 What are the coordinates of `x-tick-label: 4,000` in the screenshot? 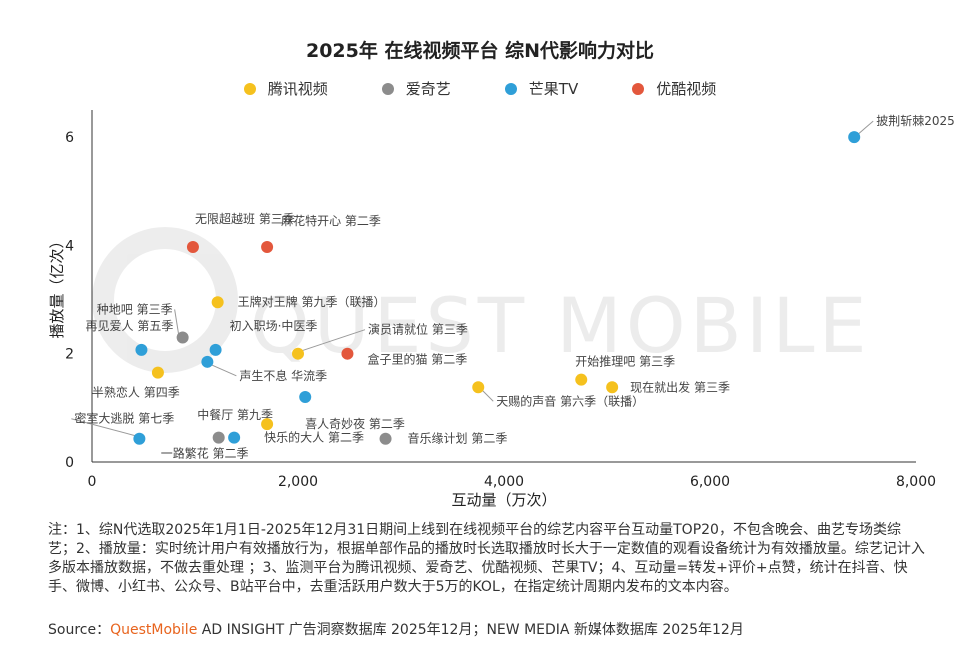 It's located at (504, 482).